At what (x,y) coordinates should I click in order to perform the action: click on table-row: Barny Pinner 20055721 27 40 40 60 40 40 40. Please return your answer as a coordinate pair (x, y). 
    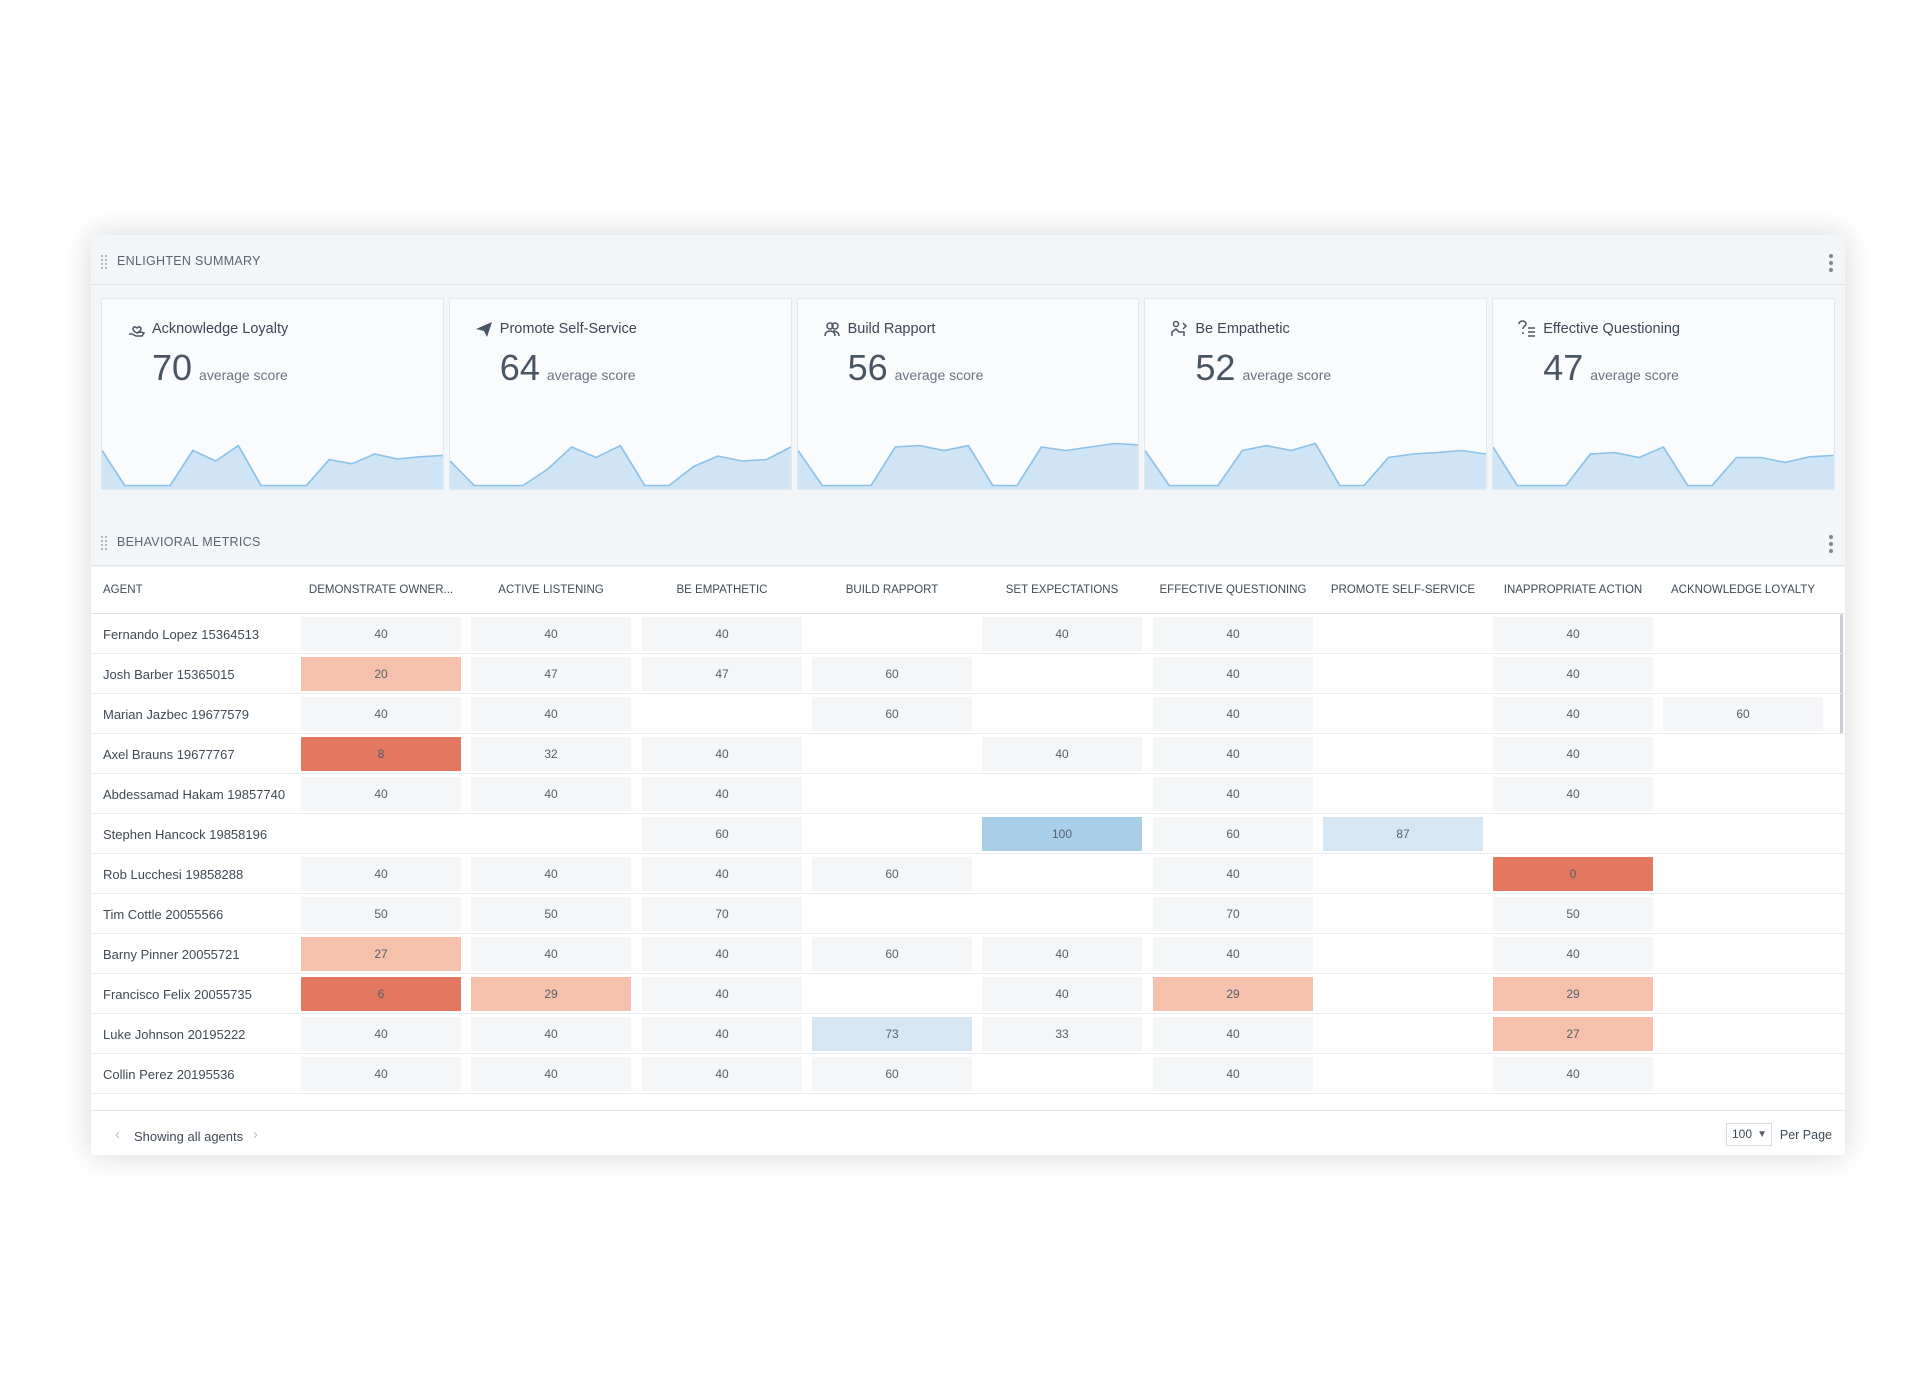
    Looking at the image, I should click on (968, 954).